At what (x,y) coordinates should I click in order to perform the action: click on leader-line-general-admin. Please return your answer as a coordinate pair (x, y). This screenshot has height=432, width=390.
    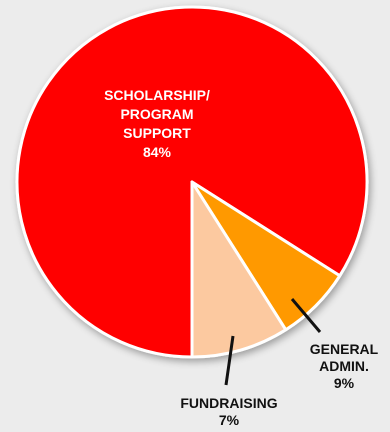
    Looking at the image, I should click on (306, 315).